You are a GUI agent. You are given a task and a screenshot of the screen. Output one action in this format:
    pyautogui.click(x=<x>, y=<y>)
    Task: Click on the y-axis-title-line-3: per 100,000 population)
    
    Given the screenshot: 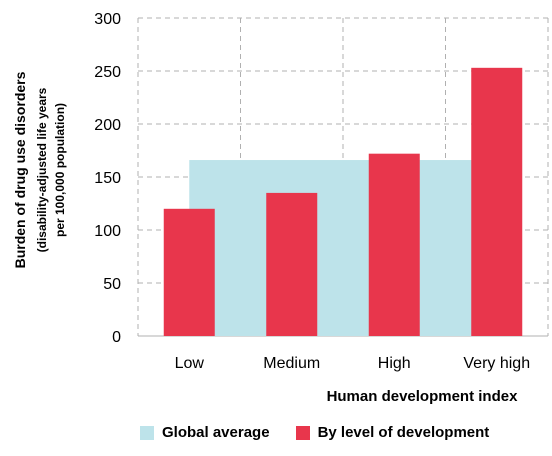 What is the action you would take?
    pyautogui.click(x=60, y=170)
    